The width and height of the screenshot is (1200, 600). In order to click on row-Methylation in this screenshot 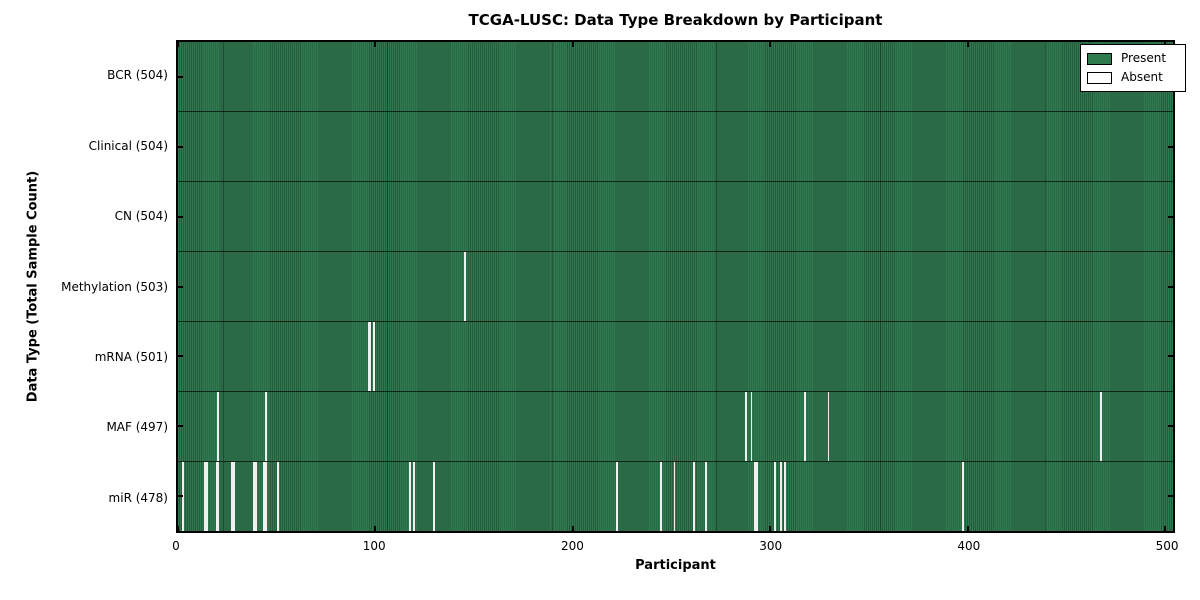, I will do `click(675, 287)`.